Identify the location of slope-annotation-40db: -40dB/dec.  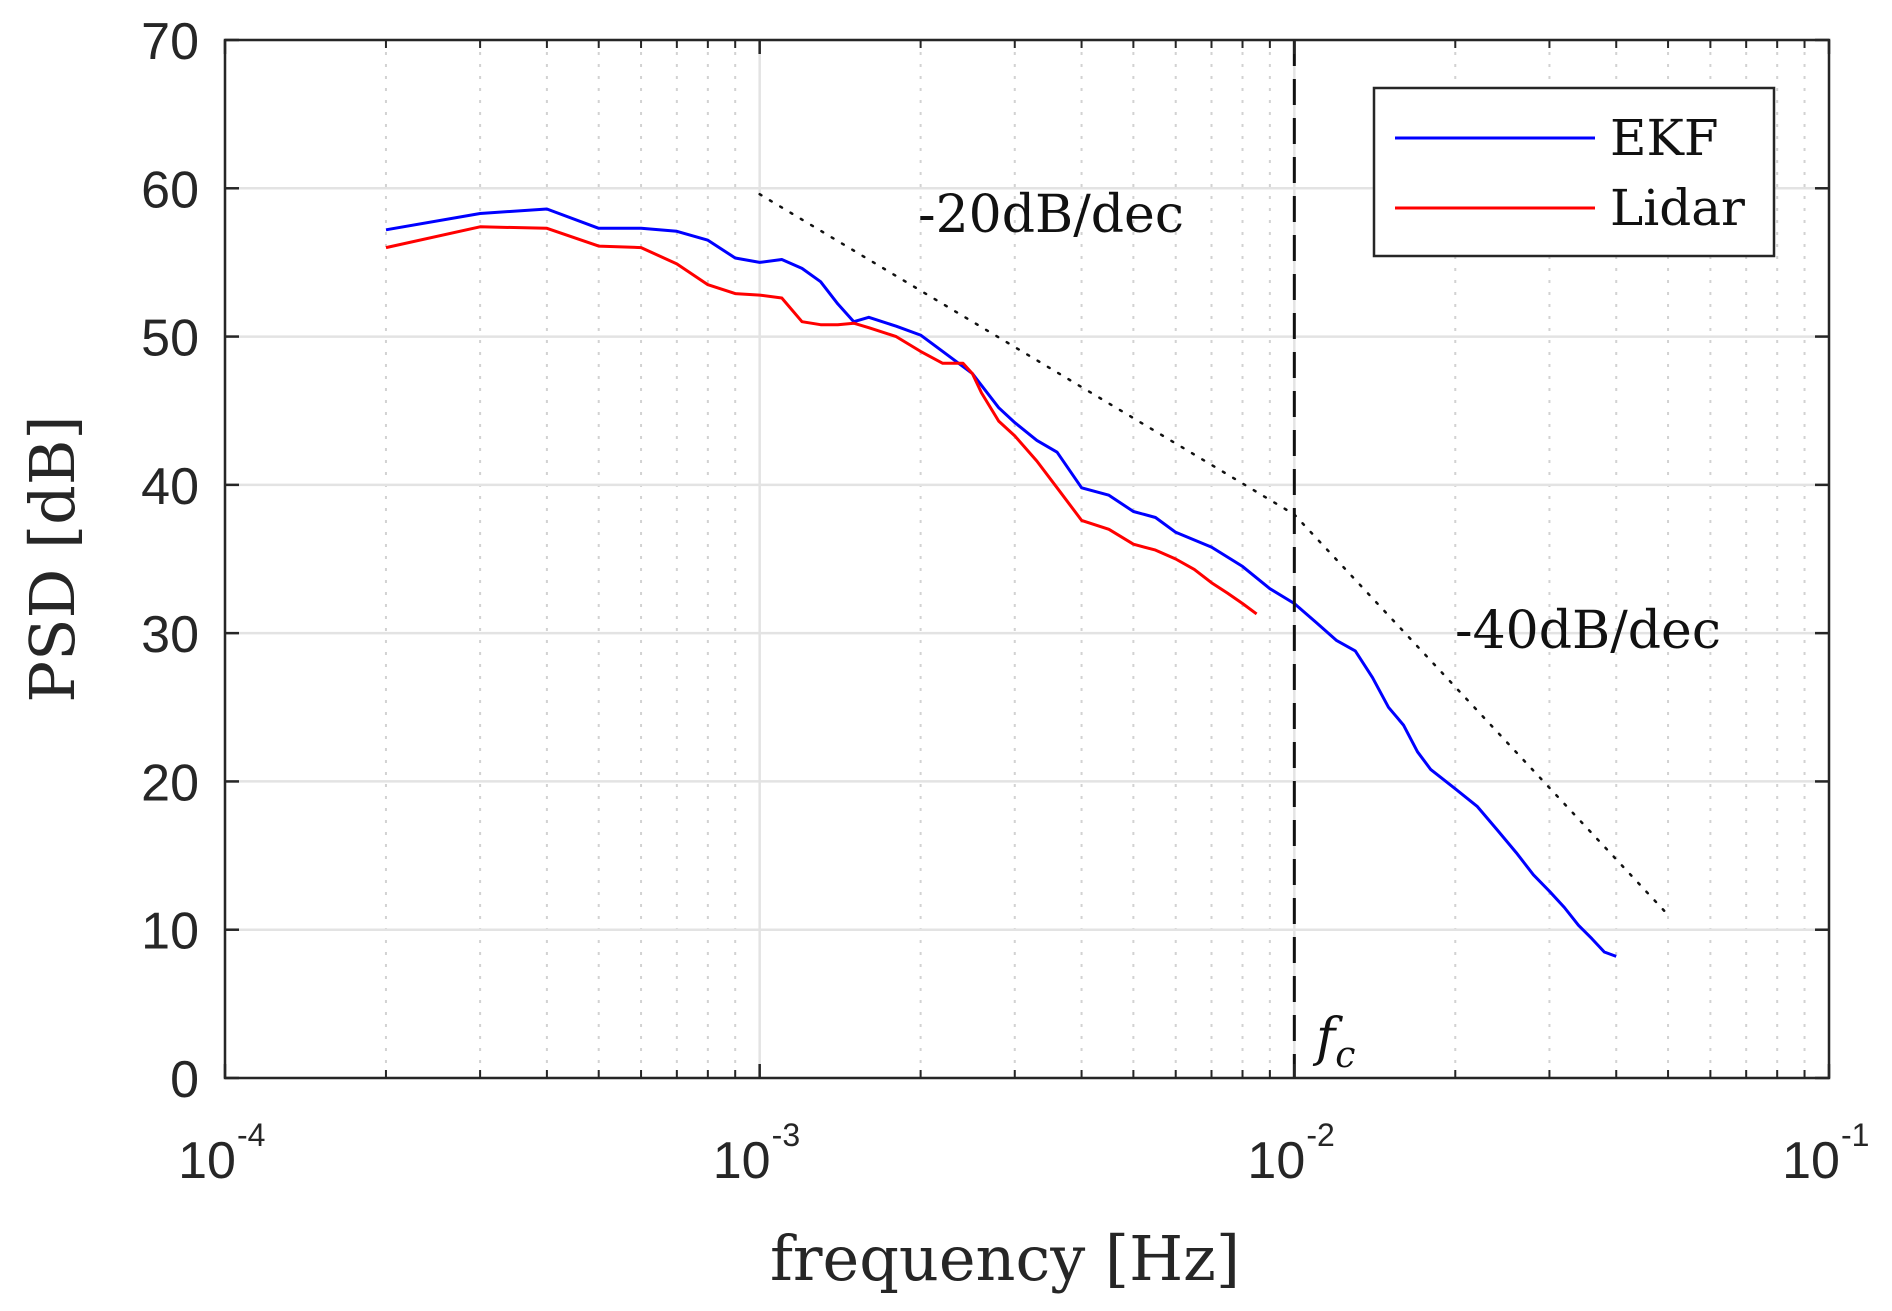
(1588, 631).